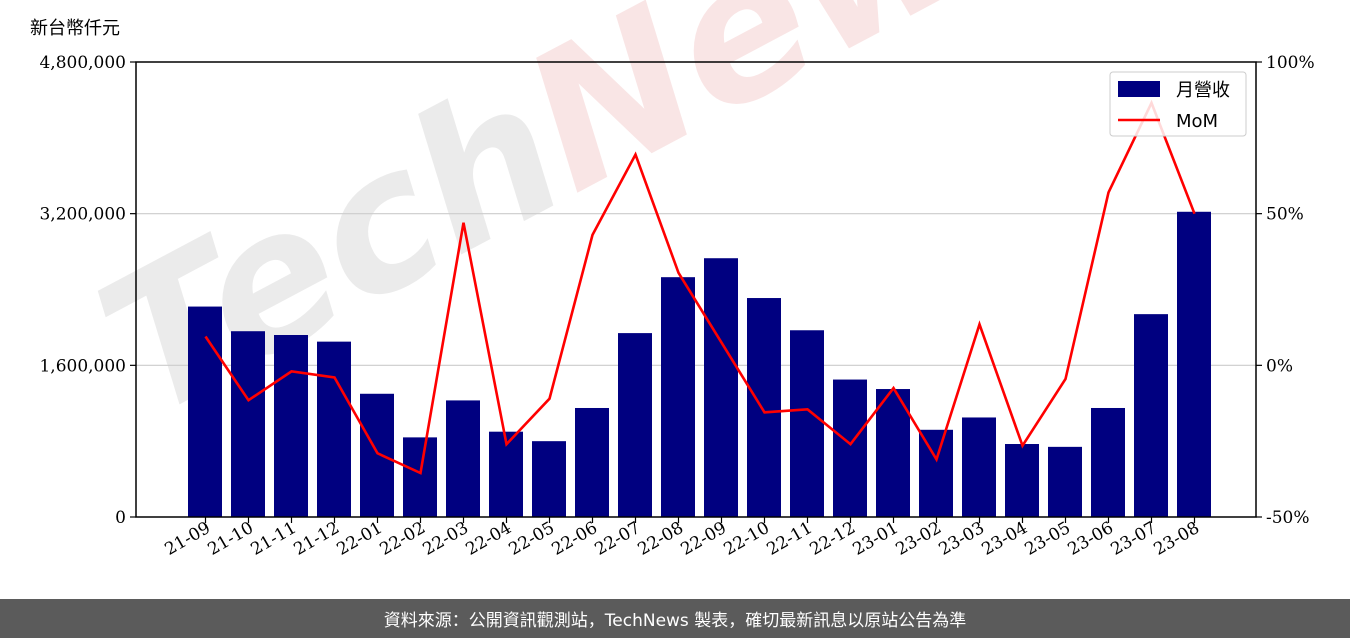  Describe the element at coordinates (1177, 539) in the screenshot. I see `x-tick-label-23-08: 23-08` at that location.